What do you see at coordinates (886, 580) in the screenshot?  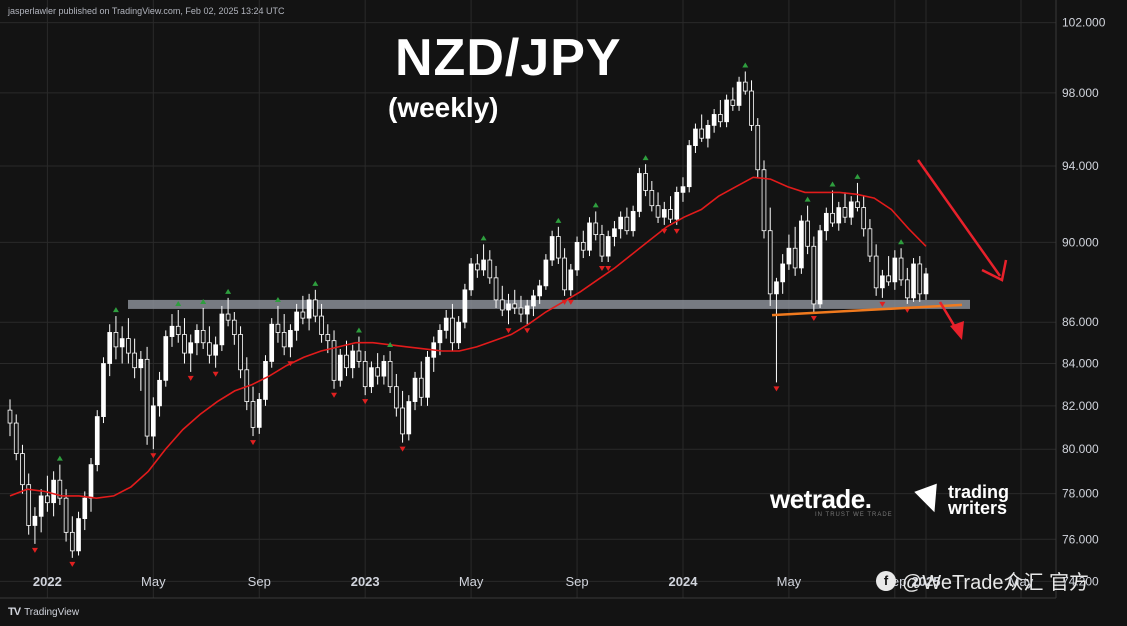 I see `wechat-channel-icon: f` at bounding box center [886, 580].